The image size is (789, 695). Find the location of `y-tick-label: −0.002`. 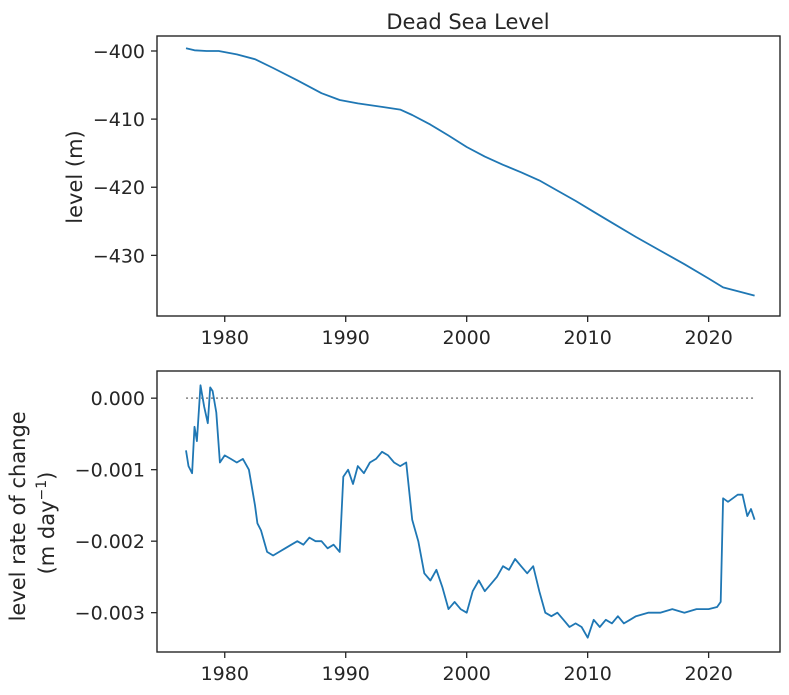

y-tick-label: −0.002 is located at coordinates (110, 542).